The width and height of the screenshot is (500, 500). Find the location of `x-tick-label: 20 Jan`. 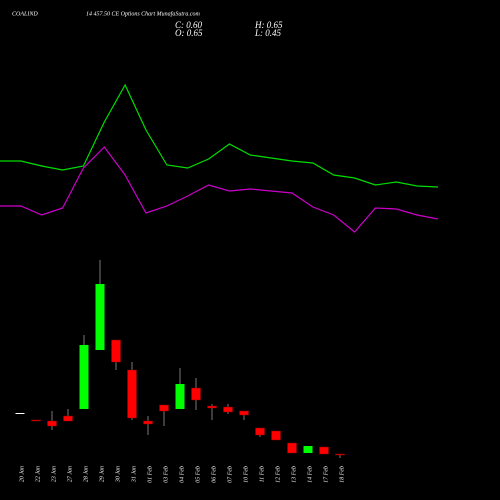

x-tick-label: 20 Jan is located at coordinates (22, 474).